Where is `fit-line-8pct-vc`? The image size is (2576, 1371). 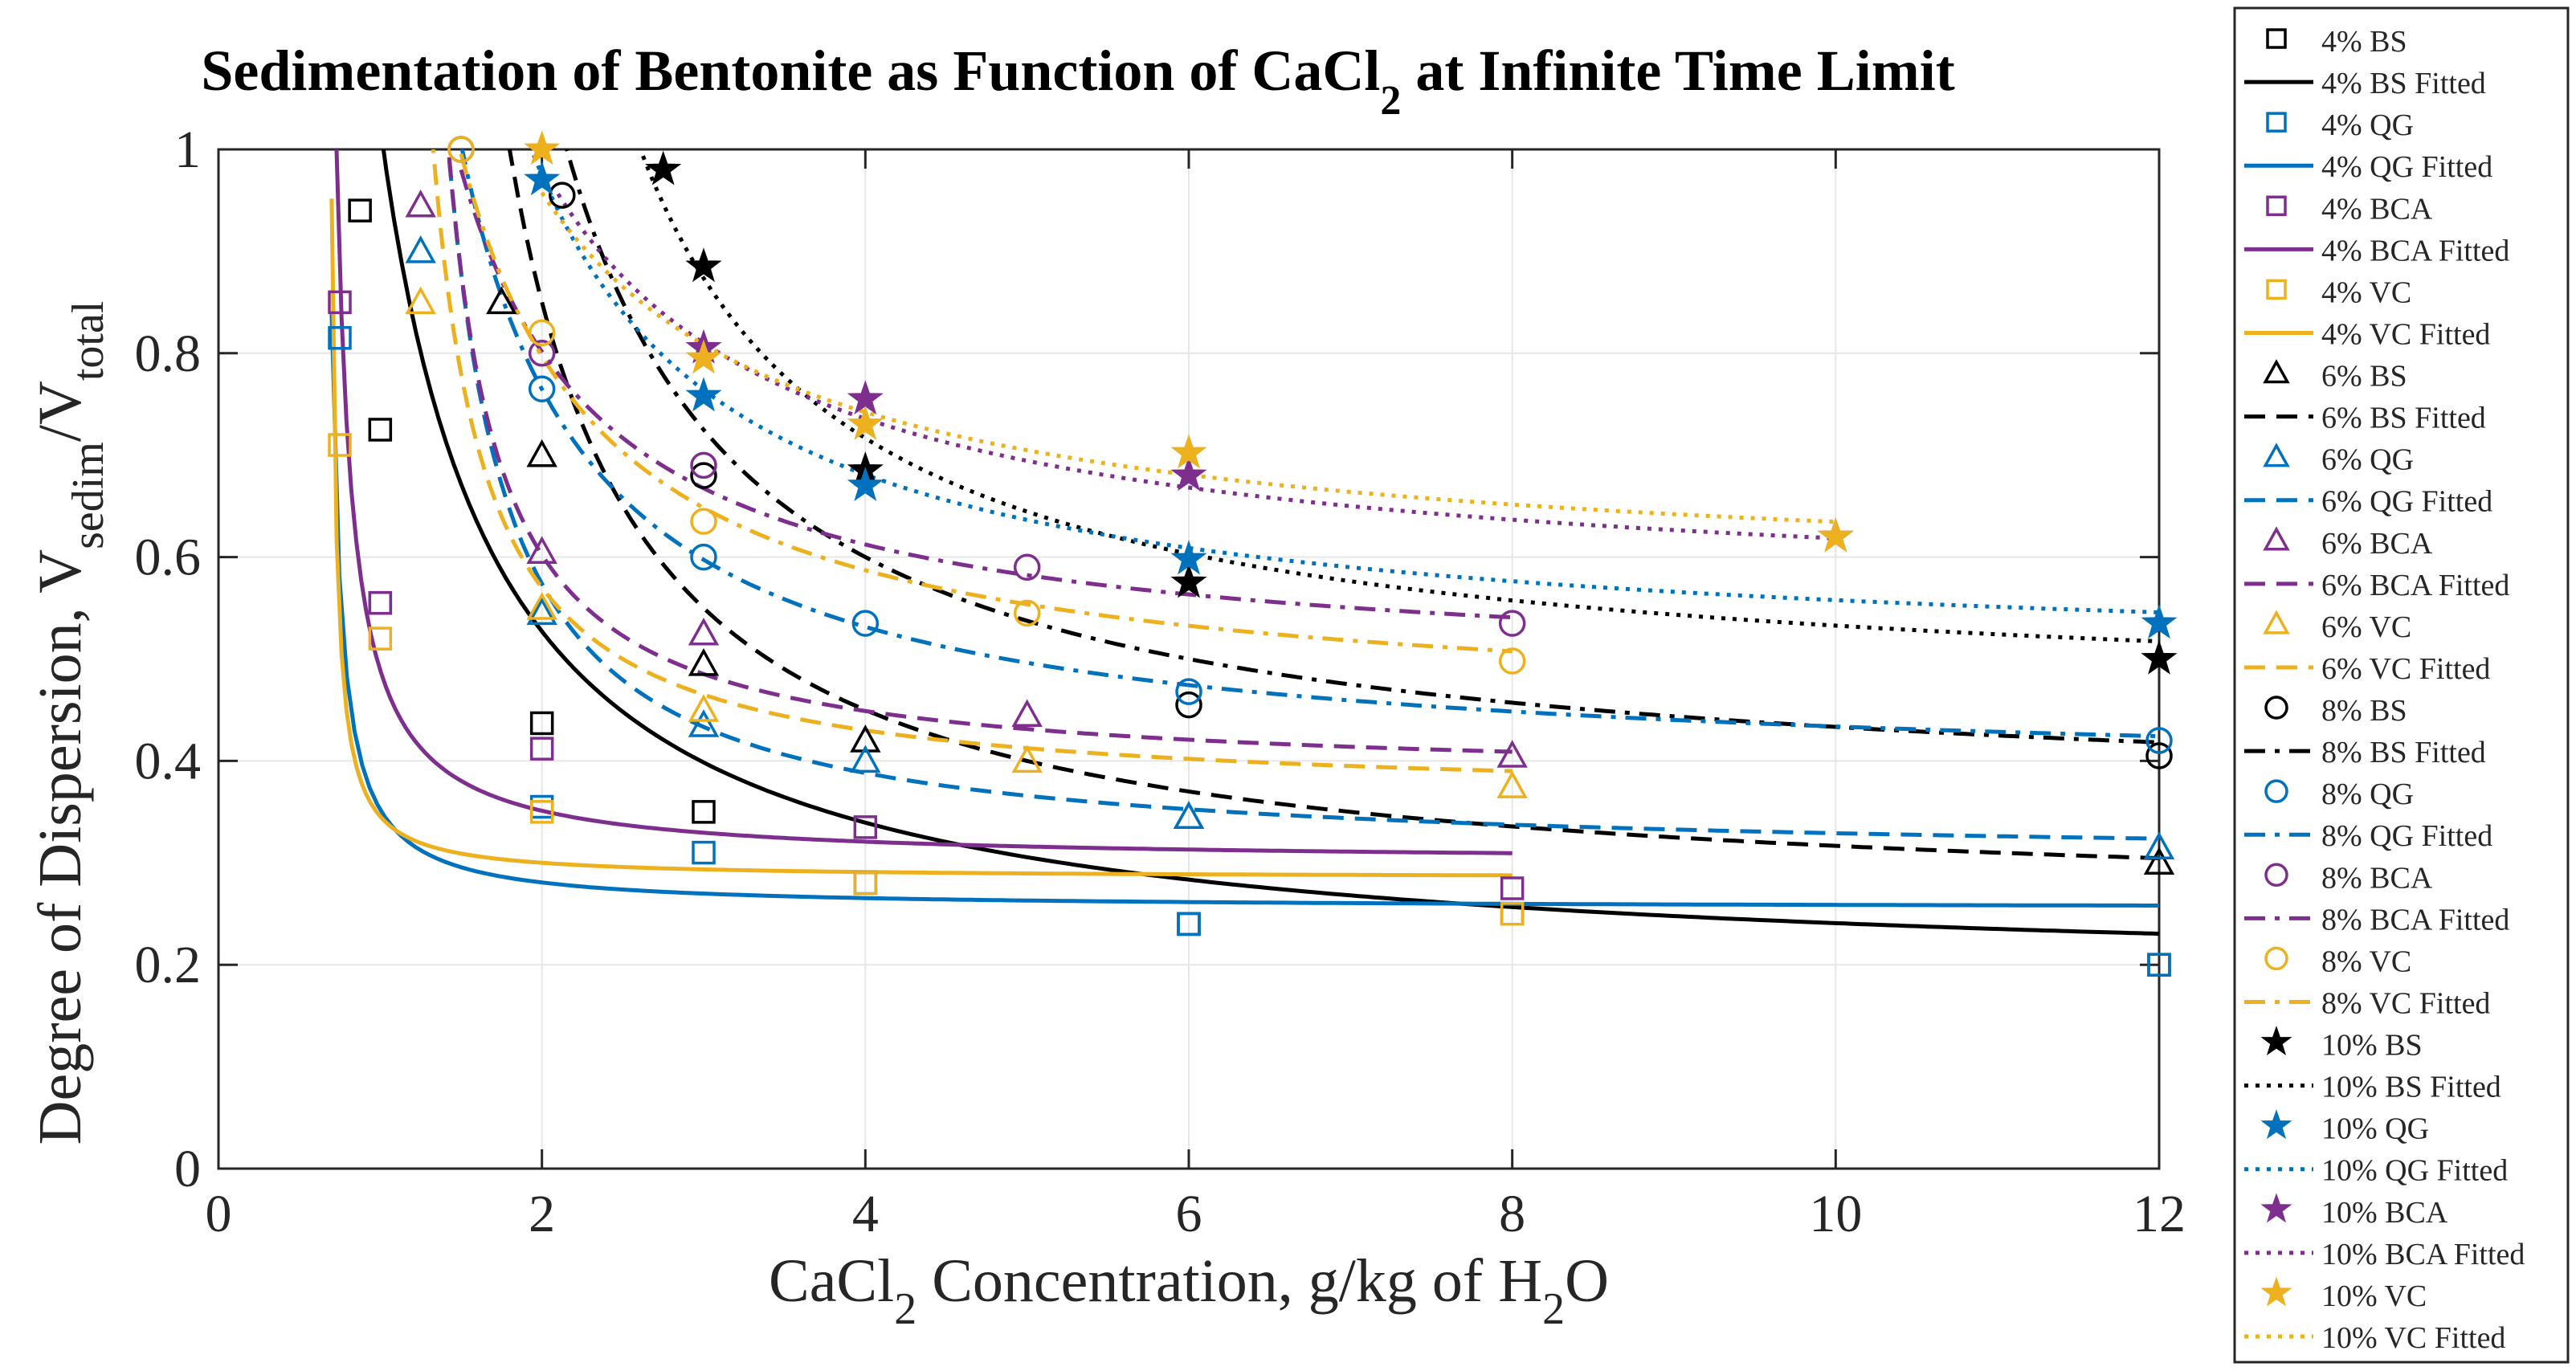 fit-line-8pct-vc is located at coordinates (986, 403).